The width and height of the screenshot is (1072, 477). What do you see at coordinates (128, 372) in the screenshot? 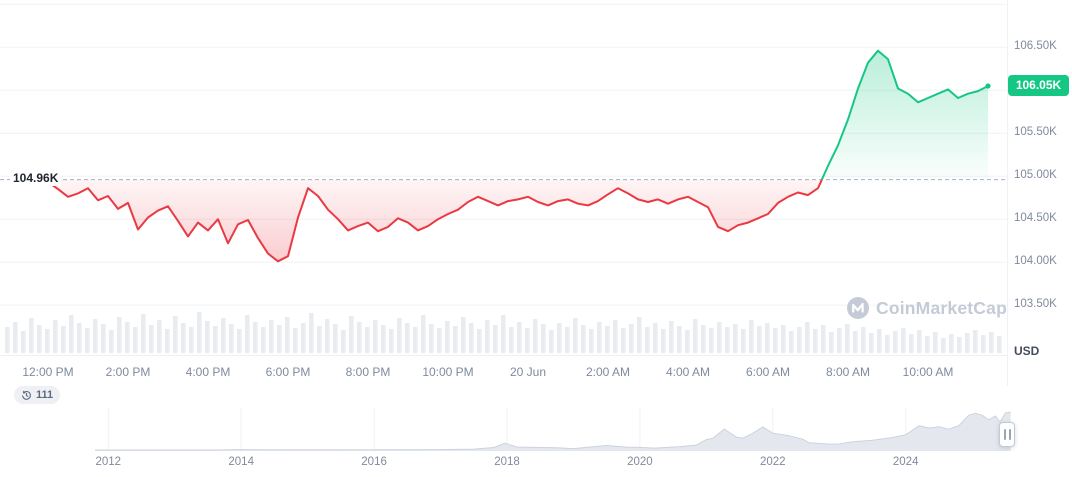
I see `x-axis-label: 2:00 PM` at bounding box center [128, 372].